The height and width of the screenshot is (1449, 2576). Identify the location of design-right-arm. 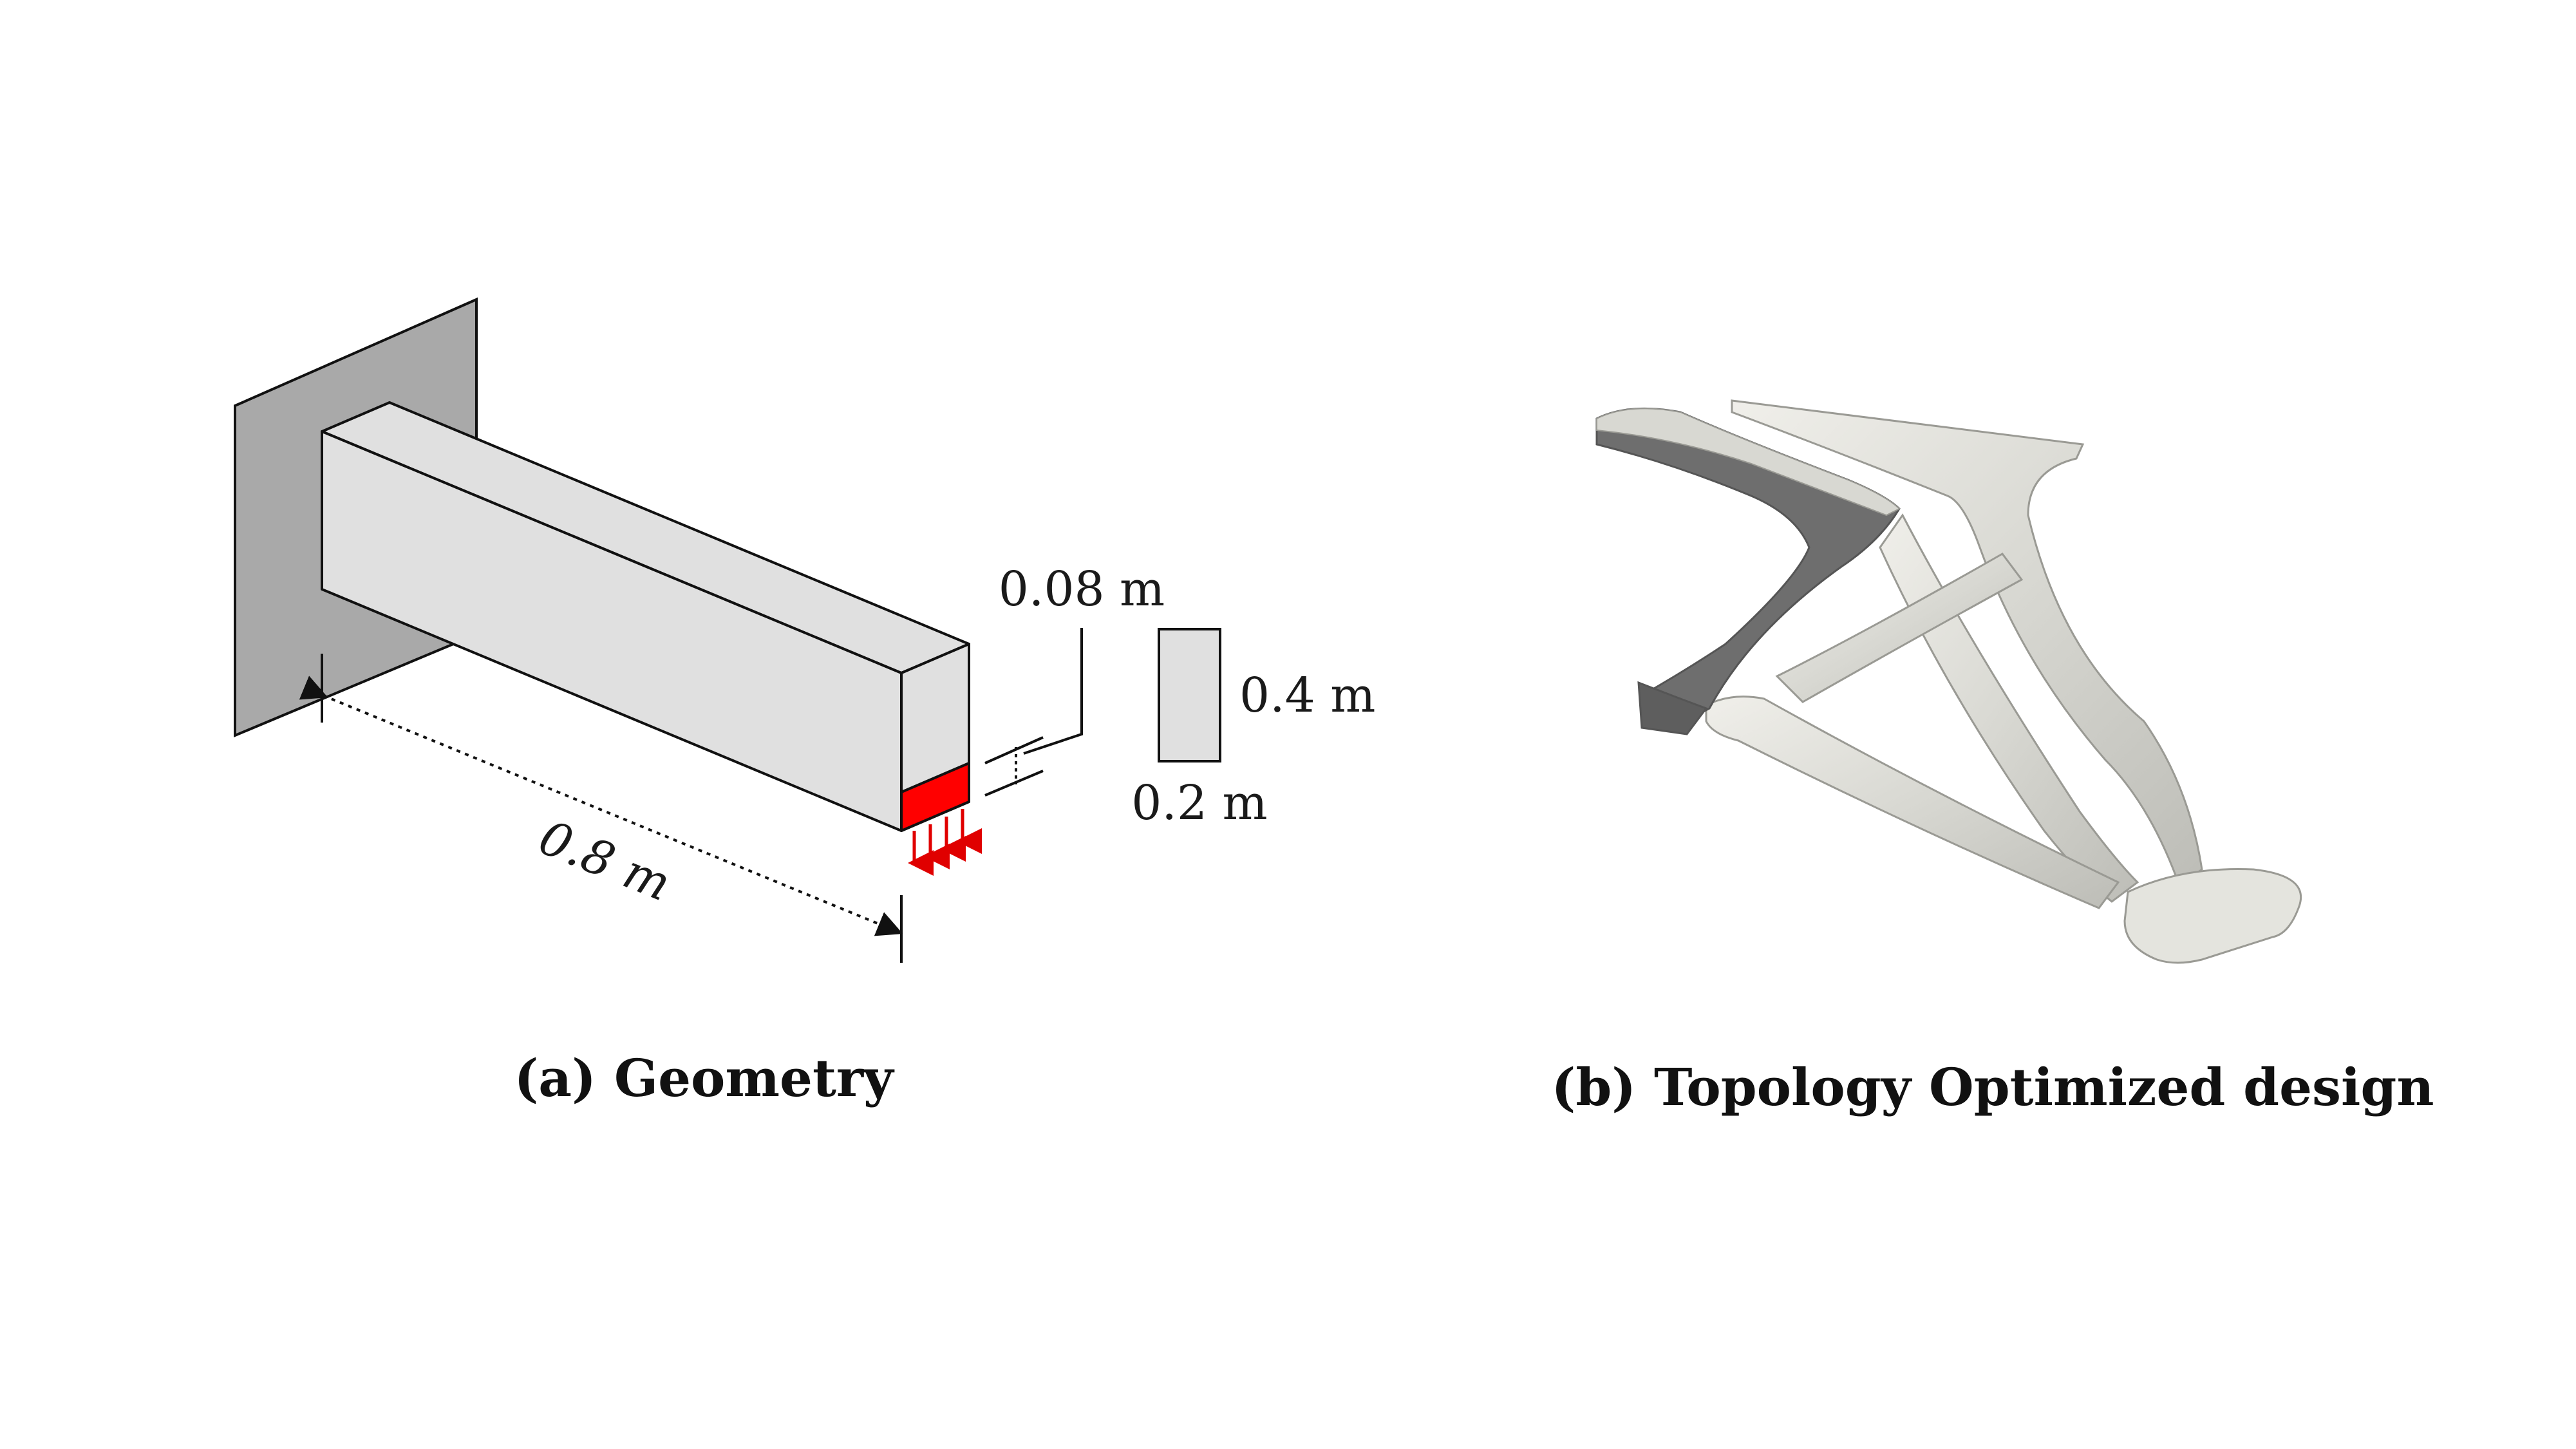
(1967, 643).